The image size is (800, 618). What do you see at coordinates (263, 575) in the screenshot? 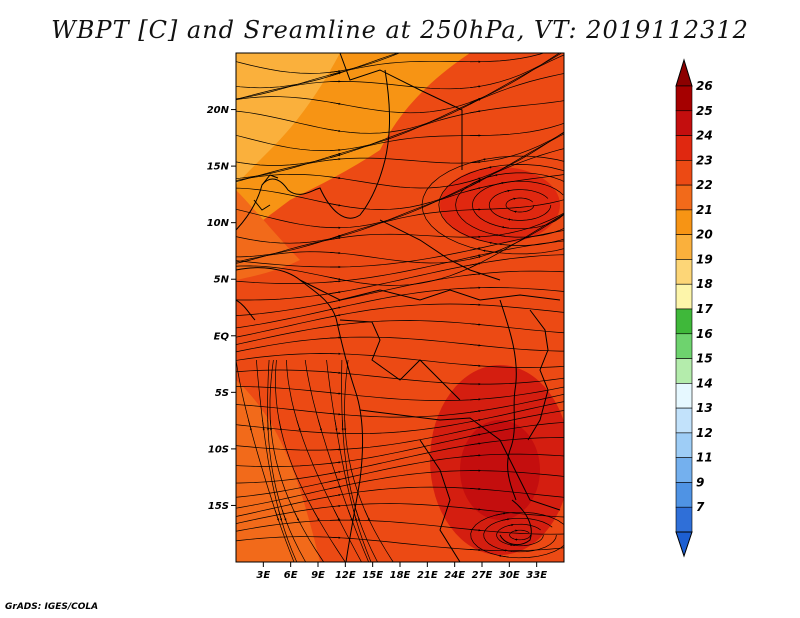
I see `lon-tick-label: 3E` at bounding box center [263, 575].